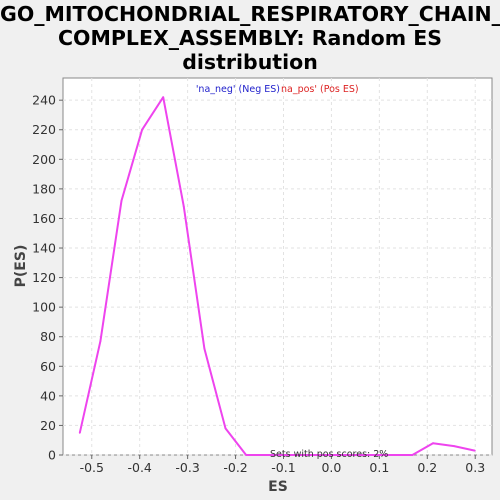  I want to click on x-axis-label: ES, so click(278, 487).